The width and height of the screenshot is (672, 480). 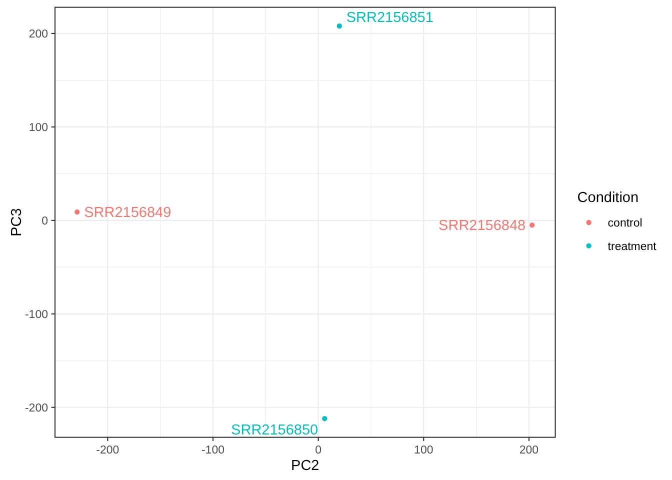 What do you see at coordinates (625, 224) in the screenshot?
I see `legend-label: control` at bounding box center [625, 224].